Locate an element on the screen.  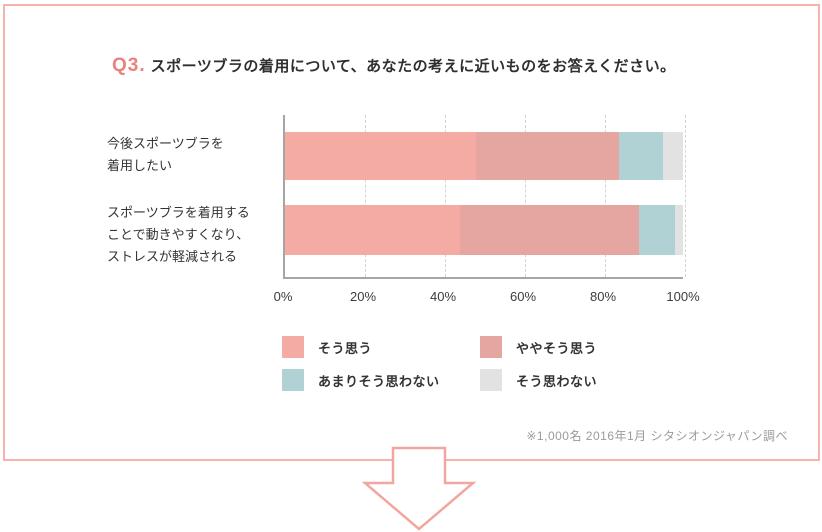
legend-item: そう思わない is located at coordinates (579, 380).